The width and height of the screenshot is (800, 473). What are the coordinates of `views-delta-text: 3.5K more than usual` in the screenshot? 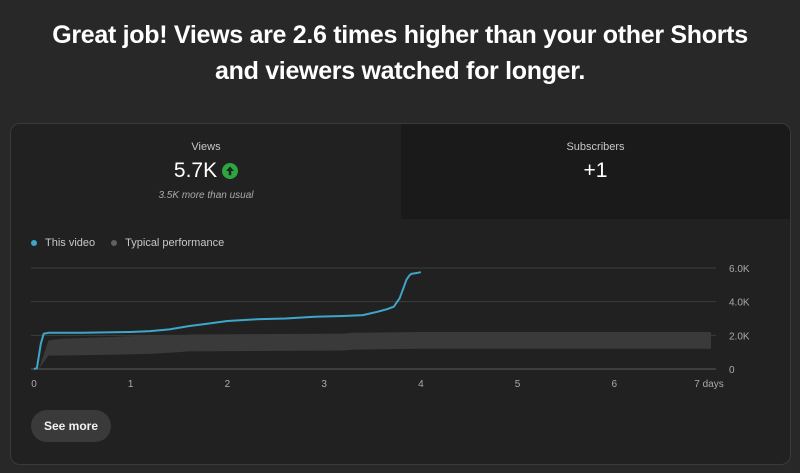 It's located at (206, 195).